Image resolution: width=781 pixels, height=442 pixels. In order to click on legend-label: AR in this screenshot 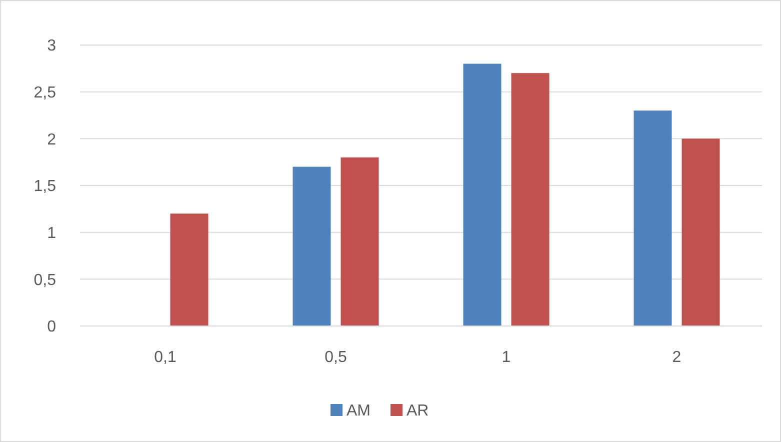, I will do `click(417, 411)`.